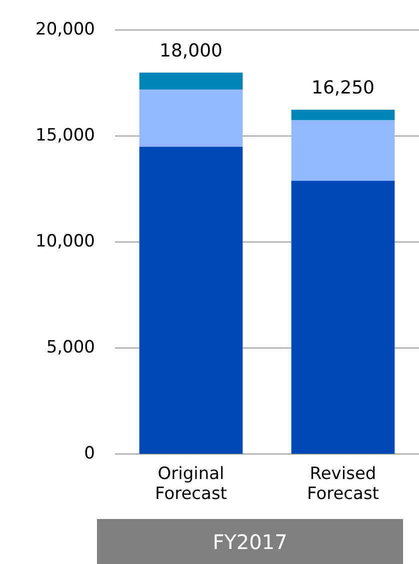 Image resolution: width=419 pixels, height=564 pixels. Describe the element at coordinates (250, 541) in the screenshot. I see `text: FY2017` at that location.